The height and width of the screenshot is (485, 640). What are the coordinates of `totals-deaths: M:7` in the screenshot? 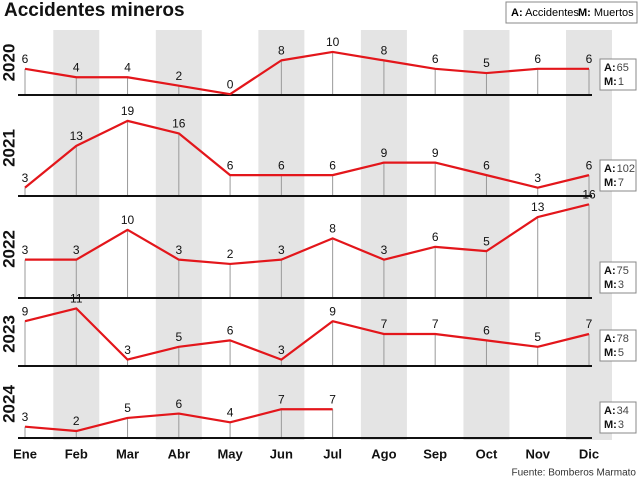 It's located at (614, 183).